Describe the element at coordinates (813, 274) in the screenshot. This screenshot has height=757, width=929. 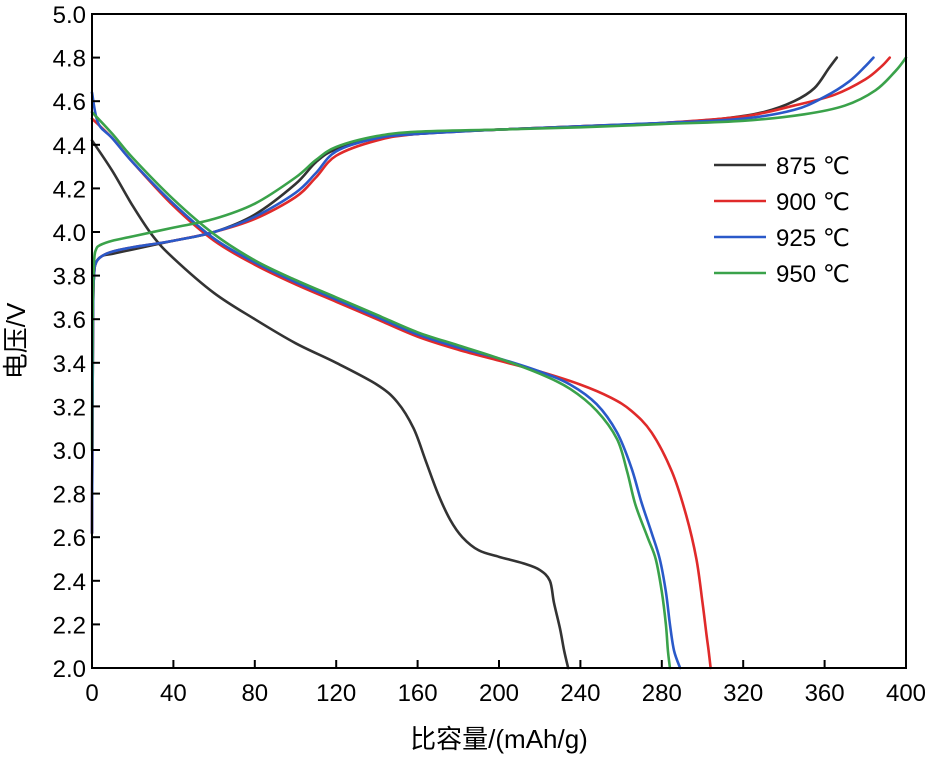
I see `legend-label-950: 950 ℃` at that location.